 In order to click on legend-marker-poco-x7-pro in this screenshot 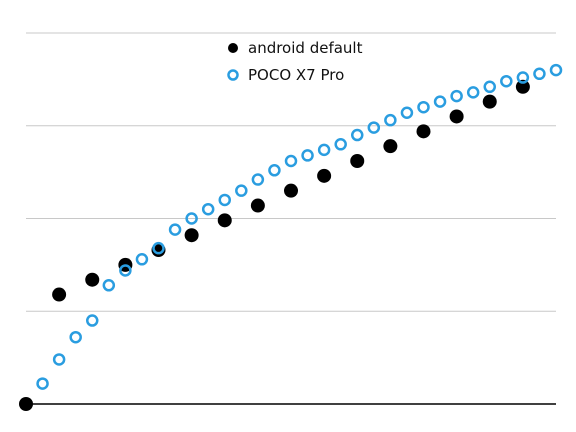, I will do `click(233, 75)`.